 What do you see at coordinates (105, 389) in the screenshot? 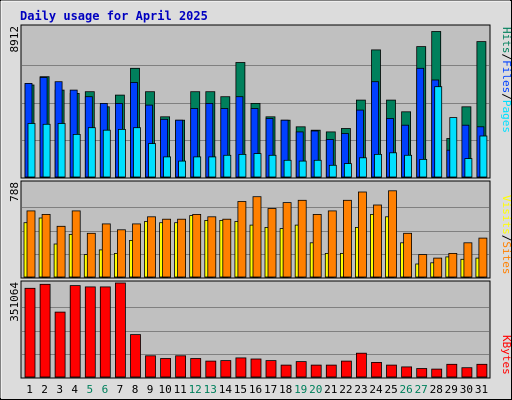
I see `x-axis-label-day-6: 6` at bounding box center [105, 389].